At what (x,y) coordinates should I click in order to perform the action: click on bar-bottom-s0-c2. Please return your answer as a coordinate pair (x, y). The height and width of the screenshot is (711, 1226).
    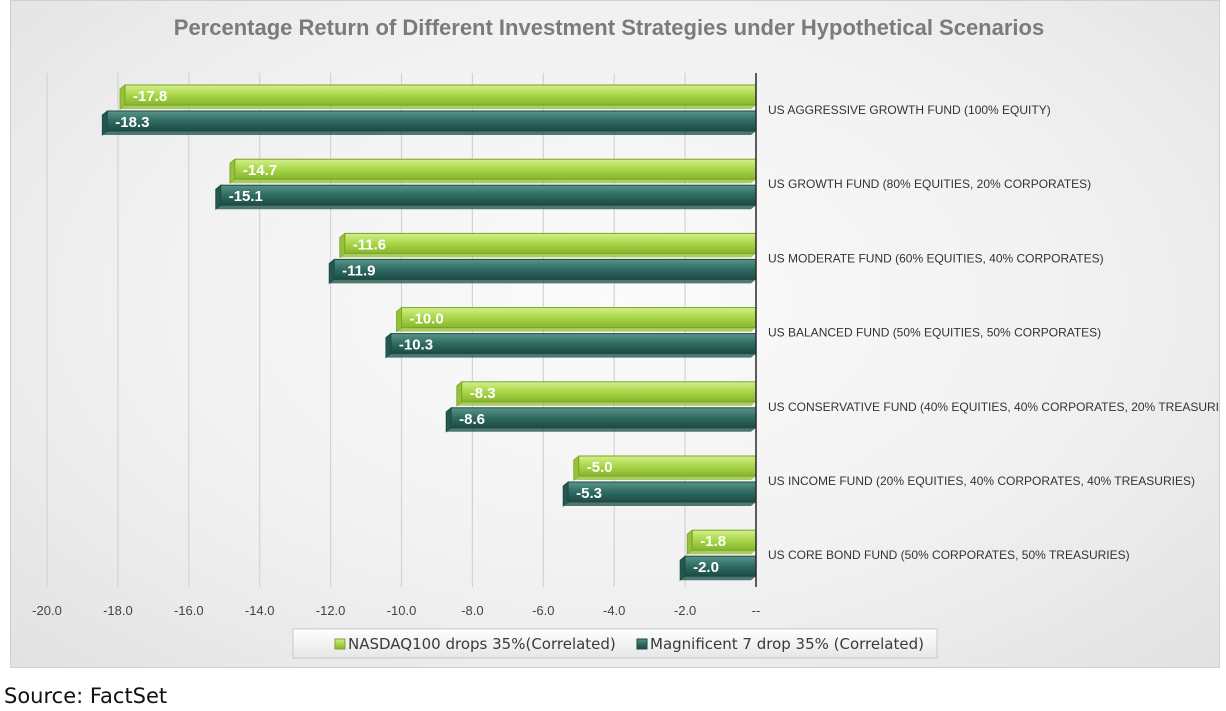
    Looking at the image, I should click on (547, 255).